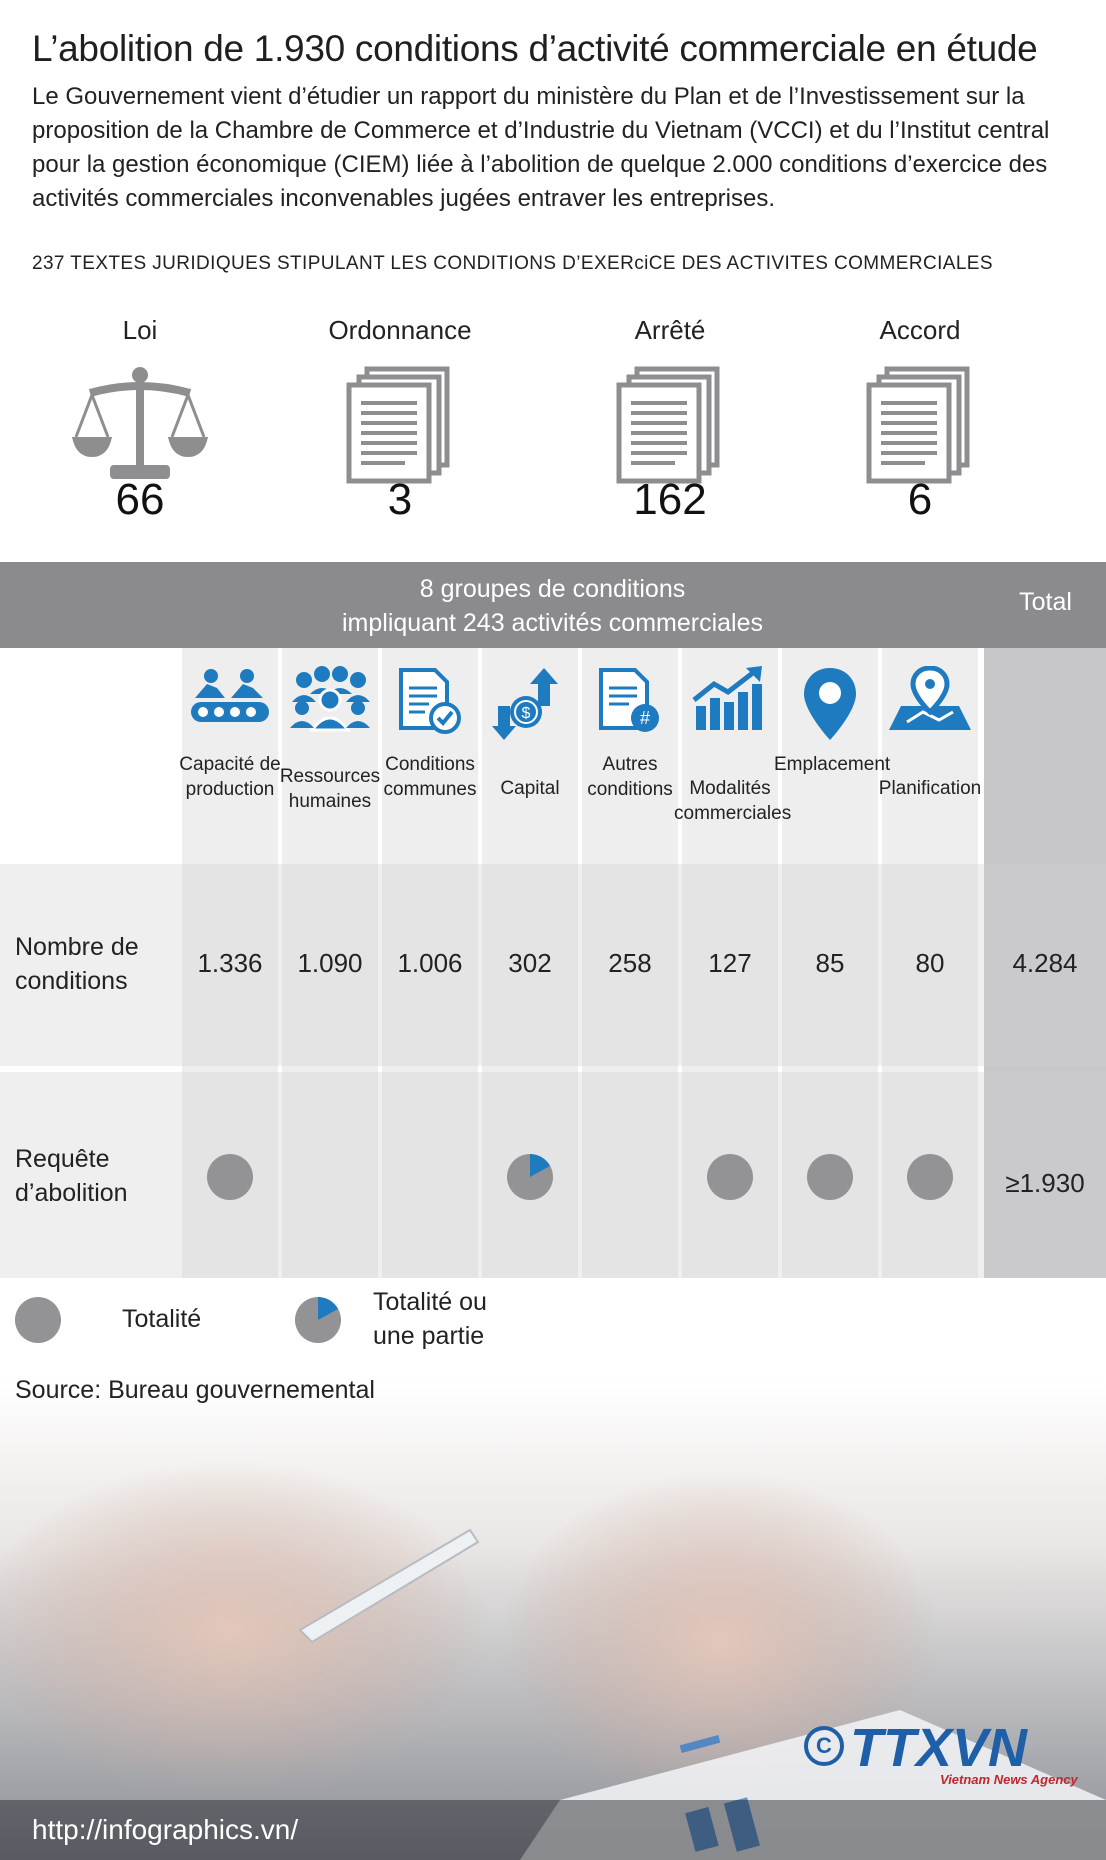  I want to click on row-label-line: d’abolition, so click(71, 1193).